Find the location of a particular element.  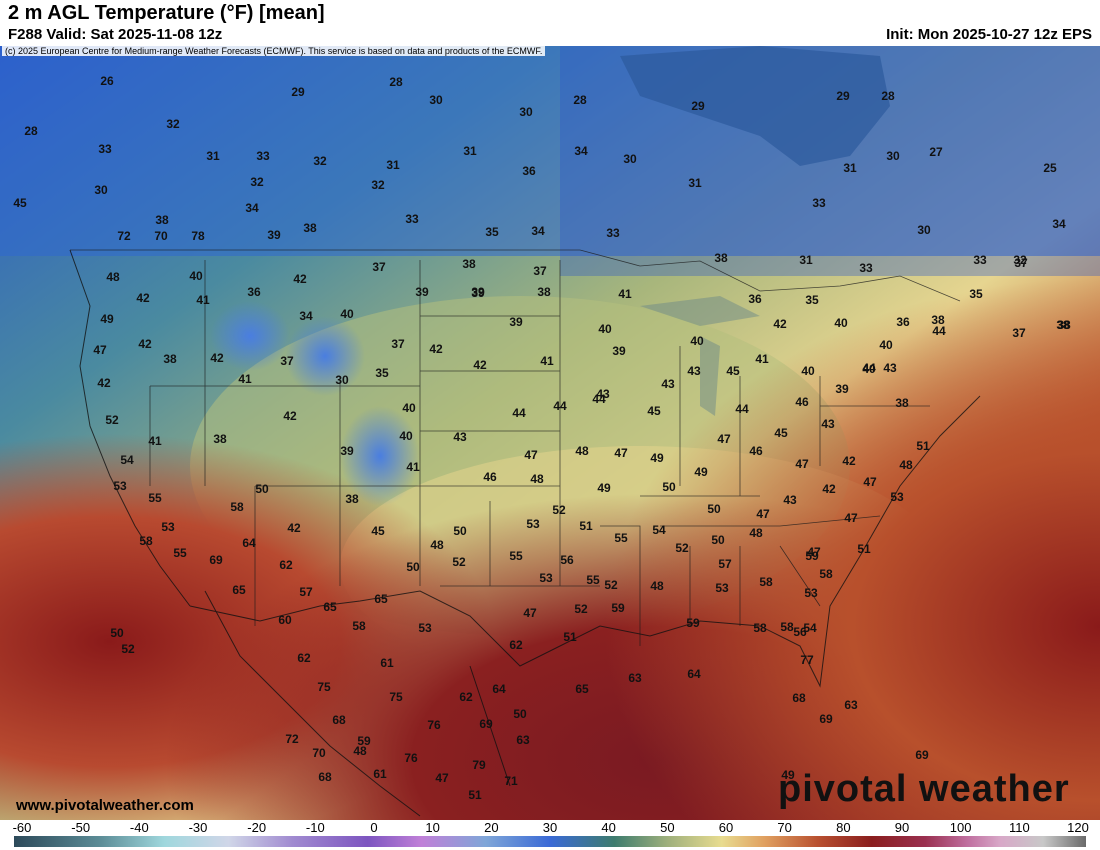

temperature-label: 28 is located at coordinates (396, 82).